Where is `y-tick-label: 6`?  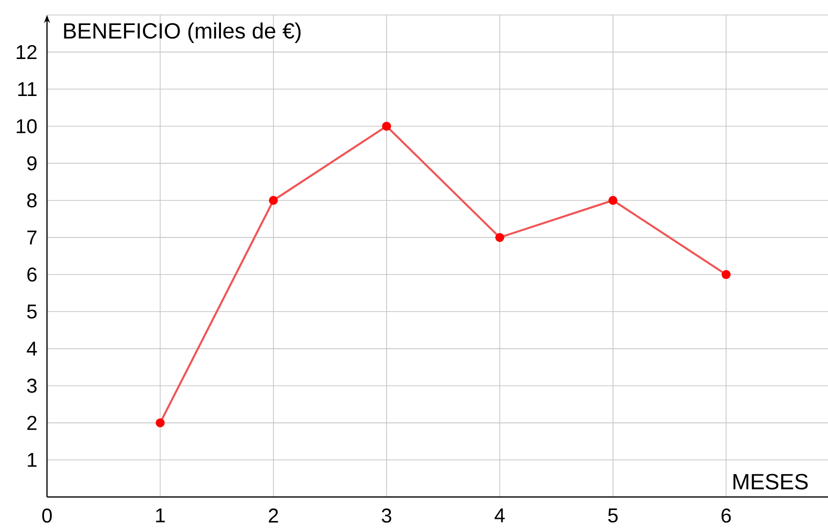 y-tick-label: 6 is located at coordinates (32, 274).